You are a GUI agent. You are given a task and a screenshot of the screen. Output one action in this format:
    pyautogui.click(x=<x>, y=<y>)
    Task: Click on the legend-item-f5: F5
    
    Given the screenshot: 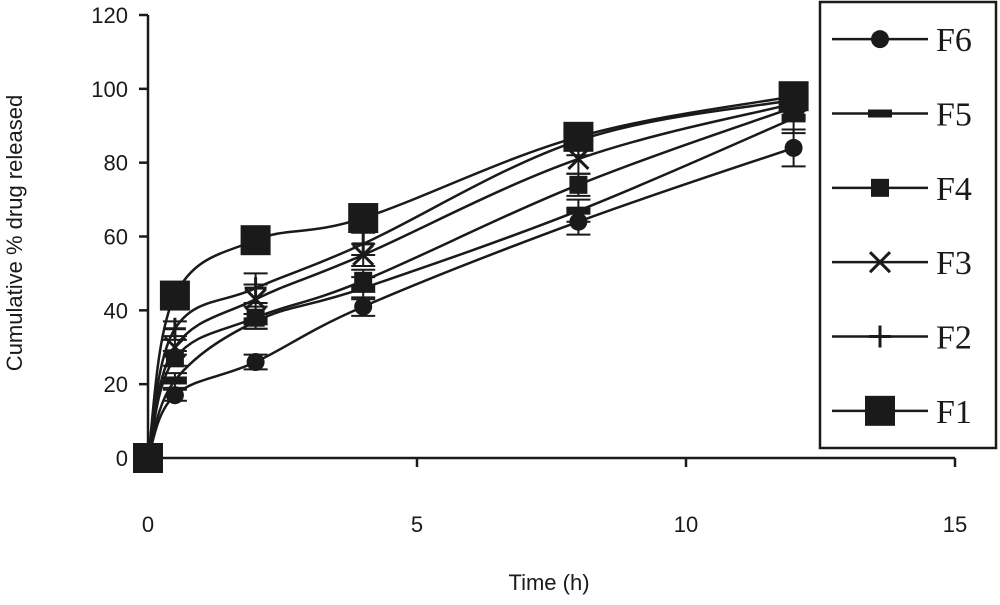 What is the action you would take?
    pyautogui.click(x=902, y=115)
    